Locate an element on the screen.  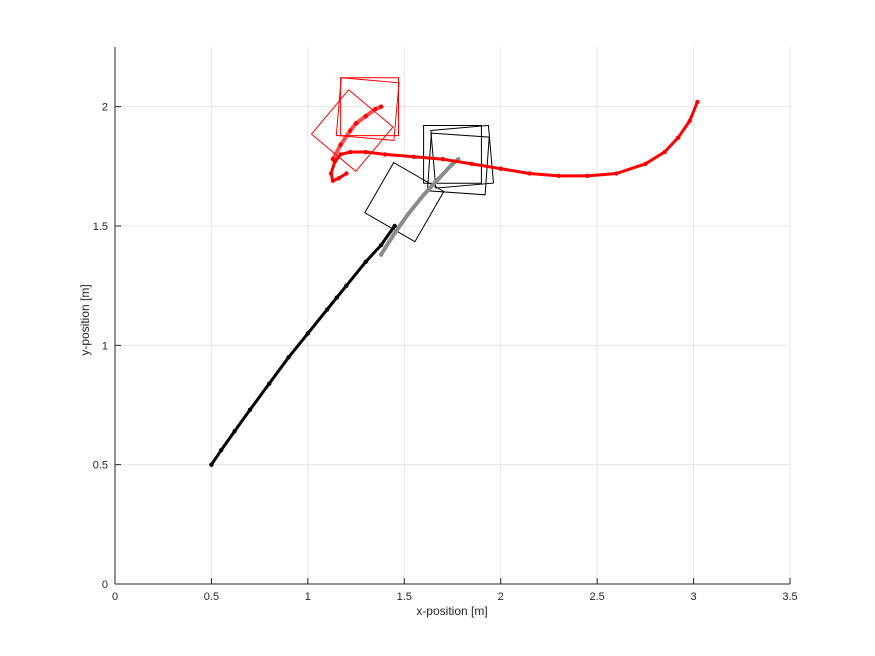
x-tick-label: 0.5 is located at coordinates (211, 597).